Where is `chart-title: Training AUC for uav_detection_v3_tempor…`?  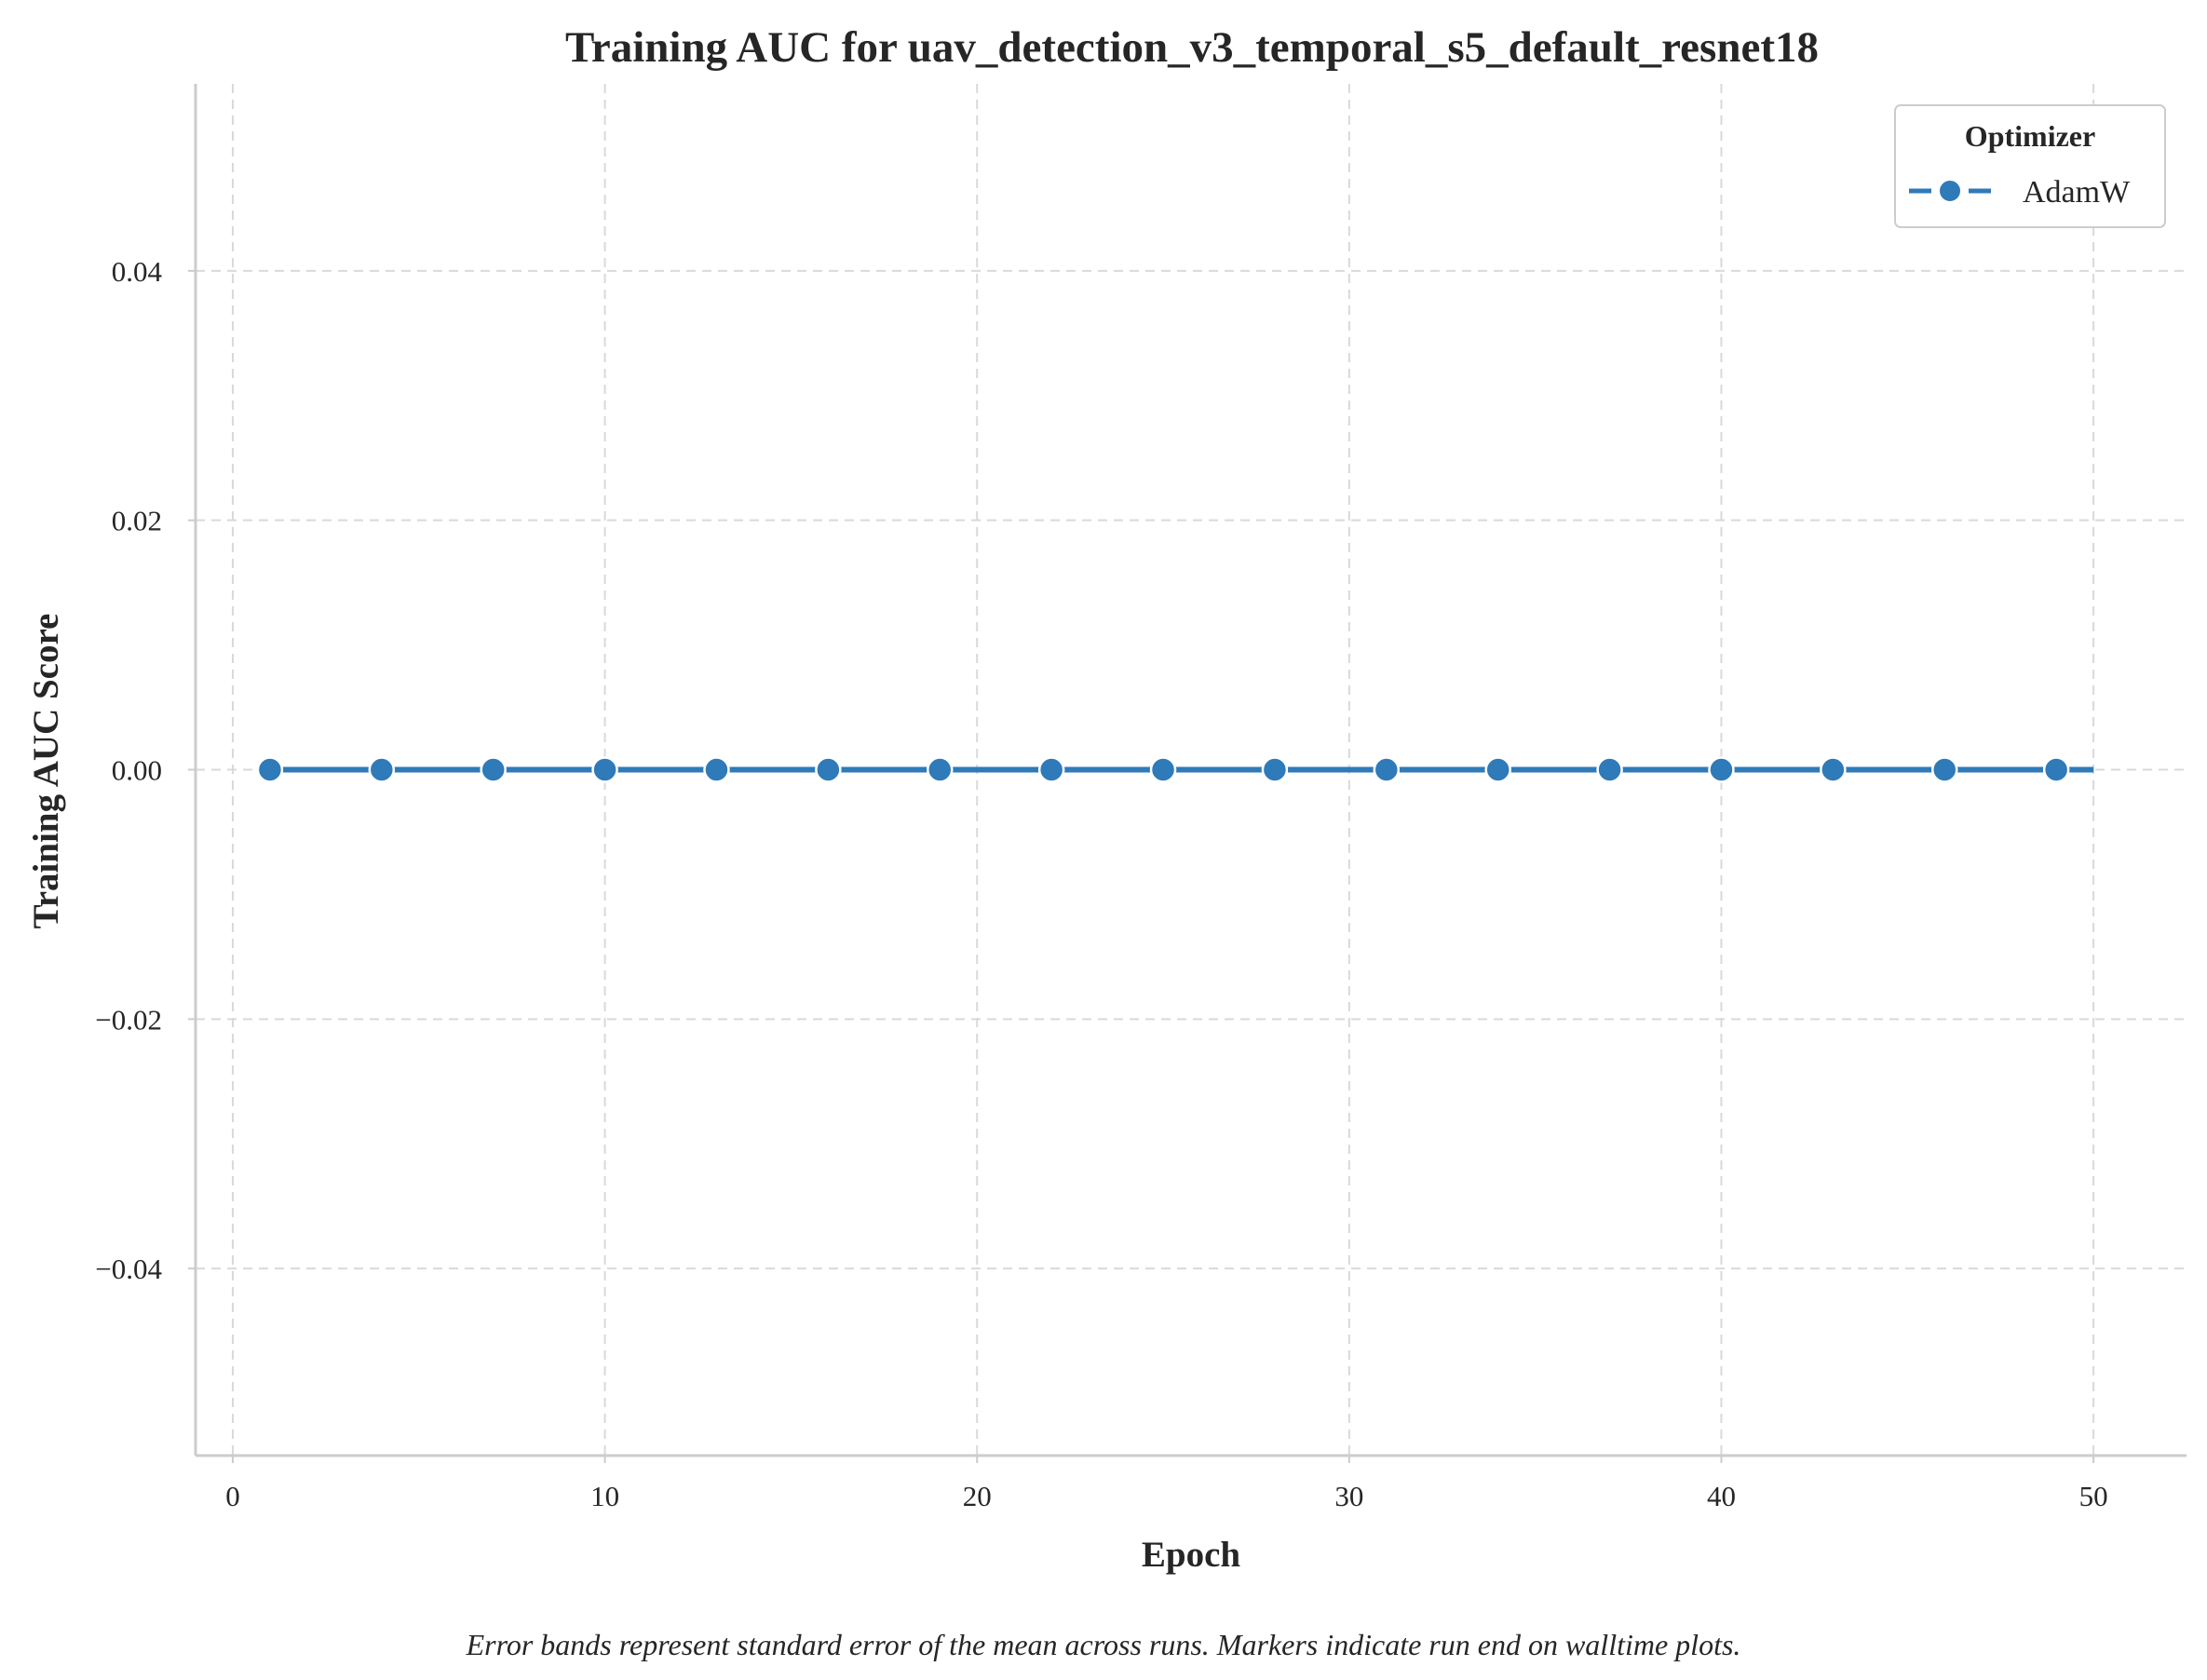
chart-title: Training AUC for uav_detection_v3_tempor… is located at coordinates (1192, 47).